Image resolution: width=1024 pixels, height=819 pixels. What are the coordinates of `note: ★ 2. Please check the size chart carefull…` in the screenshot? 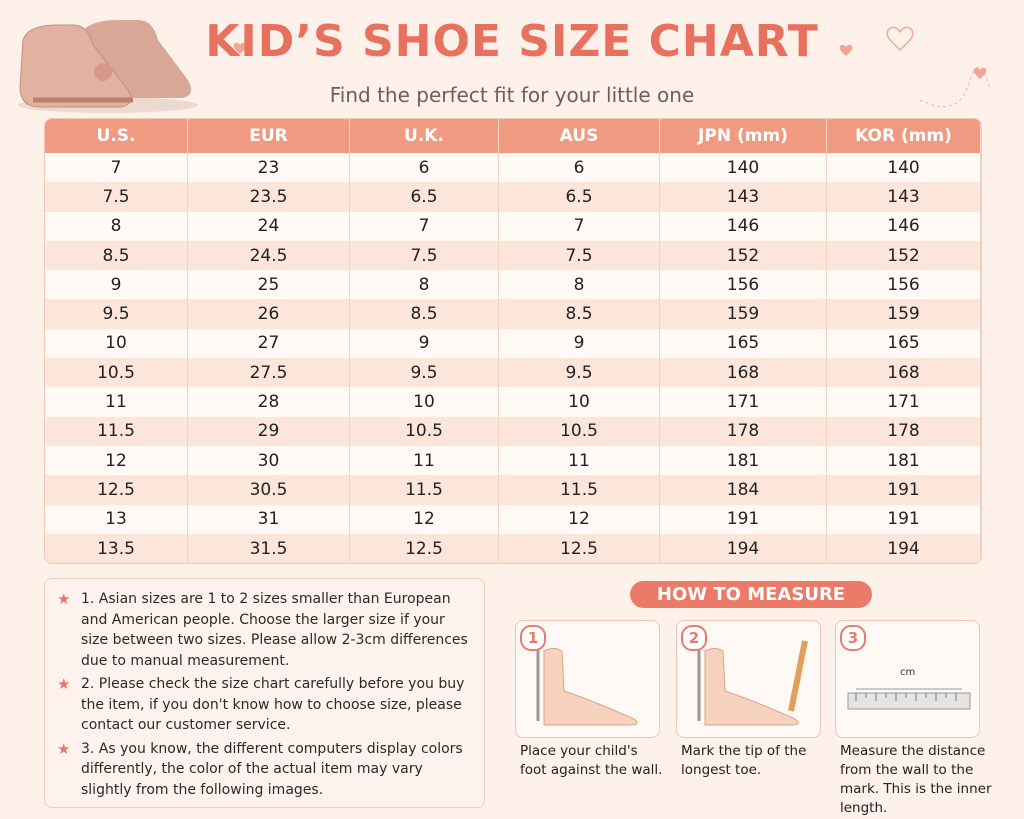 It's located at (261, 704).